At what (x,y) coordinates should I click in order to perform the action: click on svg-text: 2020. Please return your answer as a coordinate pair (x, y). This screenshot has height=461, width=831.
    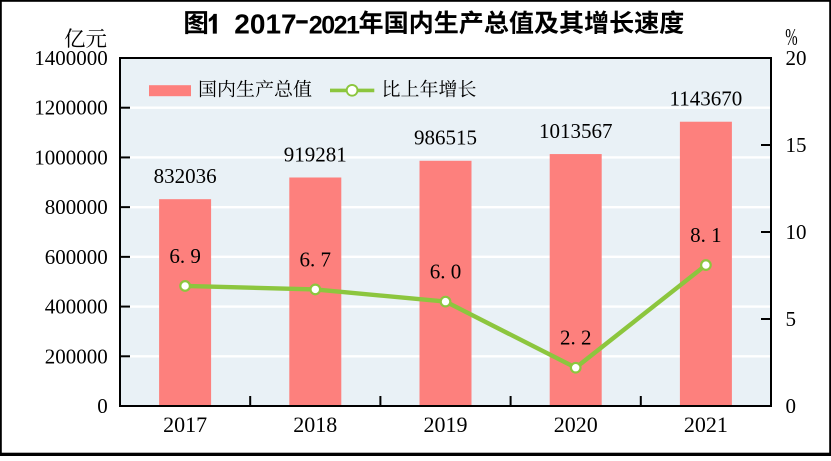
    Looking at the image, I should click on (576, 424).